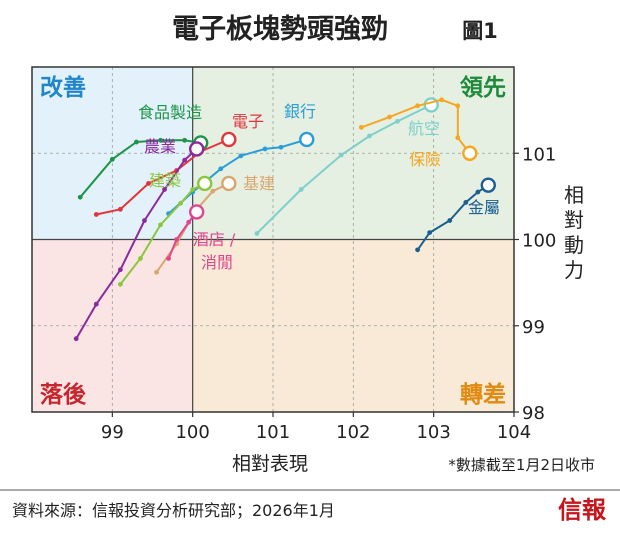  What do you see at coordinates (574, 270) in the screenshot?
I see `y-axis-label-char: 力` at bounding box center [574, 270].